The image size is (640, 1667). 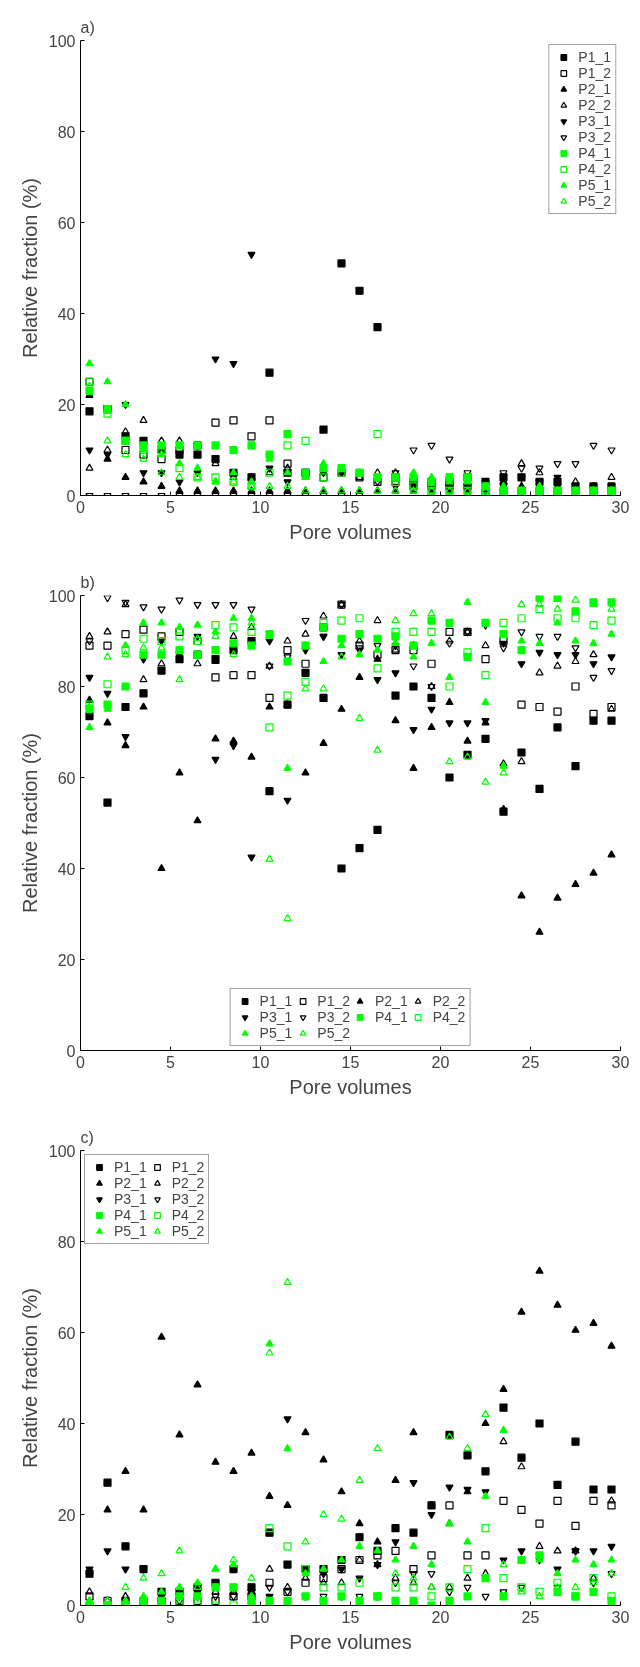 I want to click on chart-title: b), so click(x=87, y=582).